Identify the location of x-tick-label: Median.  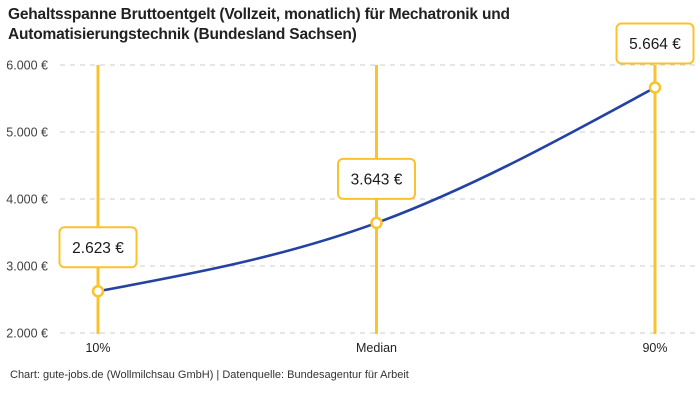
(376, 348).